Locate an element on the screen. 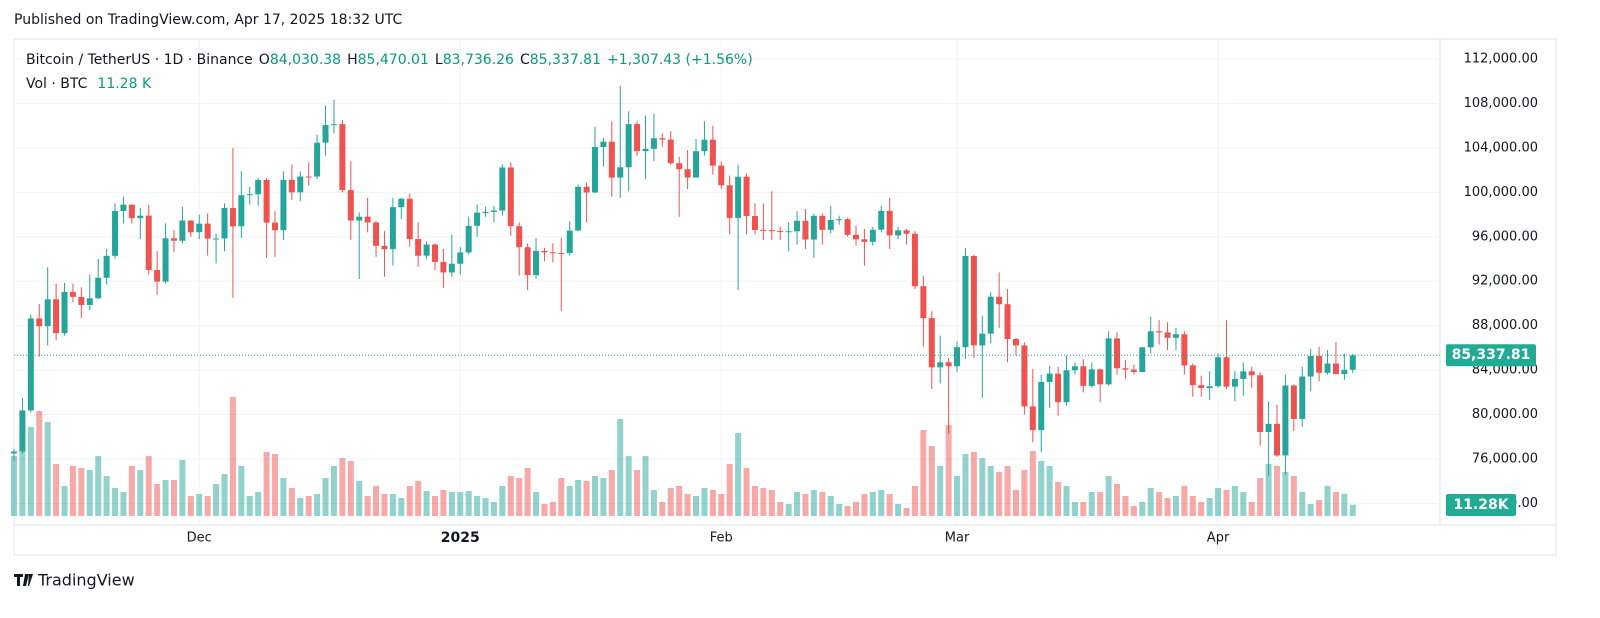 The image size is (1600, 618). x-tick-label: Dec is located at coordinates (199, 538).